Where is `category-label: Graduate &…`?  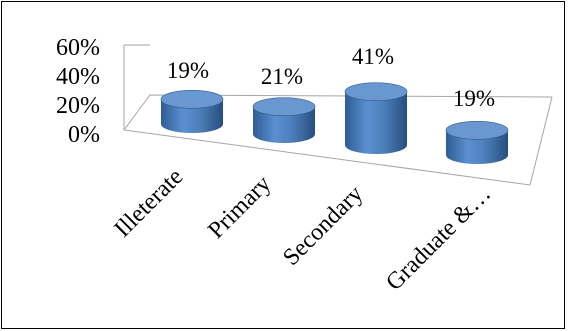
category-label: Graduate &… is located at coordinates (438, 238).